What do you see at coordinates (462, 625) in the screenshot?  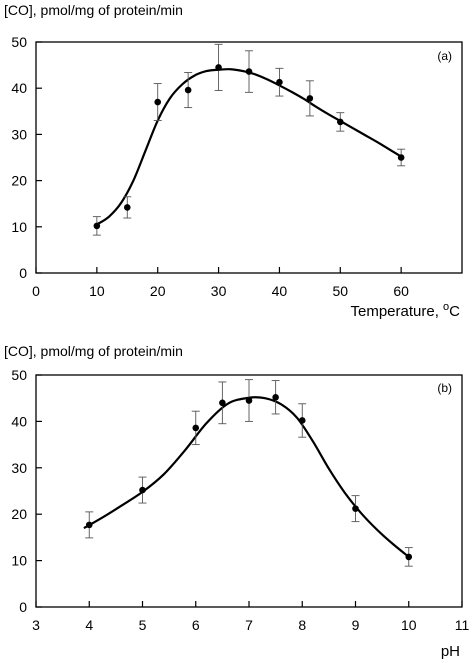 I see `x-tick-label: 11` at bounding box center [462, 625].